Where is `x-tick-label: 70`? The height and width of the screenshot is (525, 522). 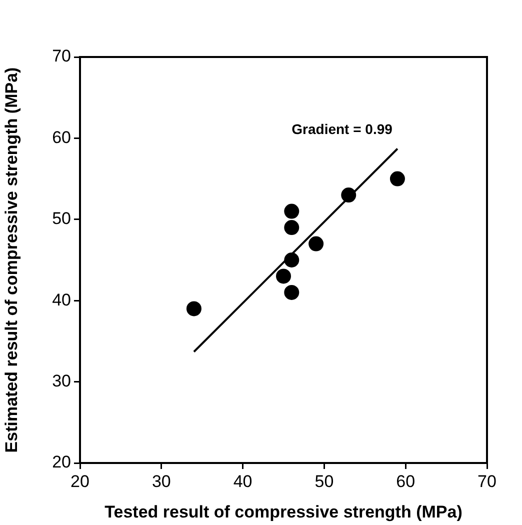
x-tick-label: 70 is located at coordinates (487, 481).